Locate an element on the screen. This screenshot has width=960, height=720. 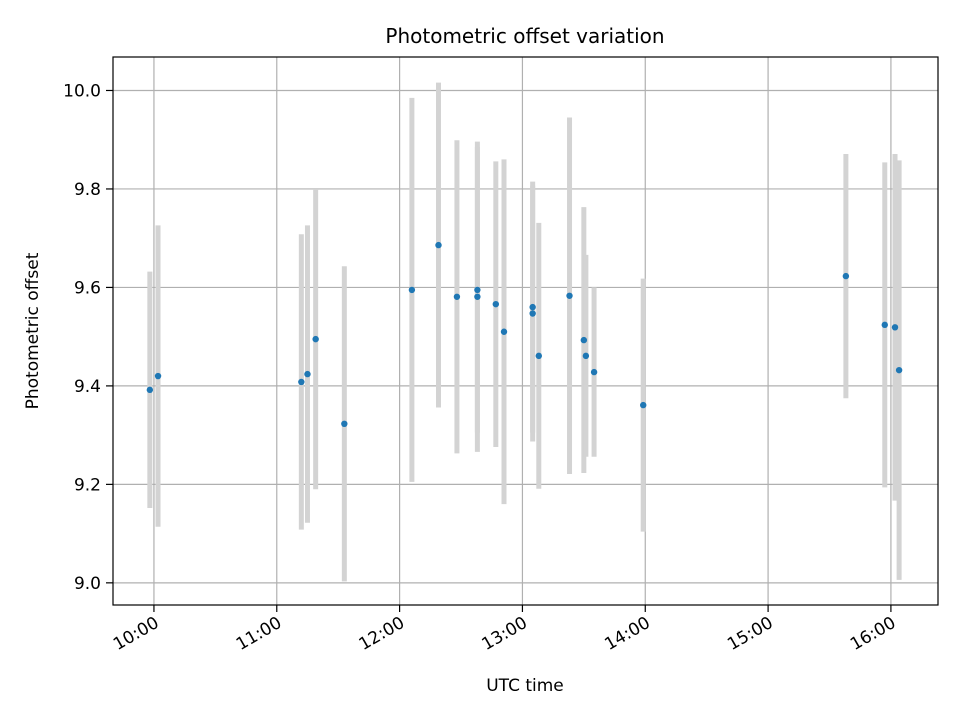
x-axis-title: UTC time is located at coordinates (525, 686).